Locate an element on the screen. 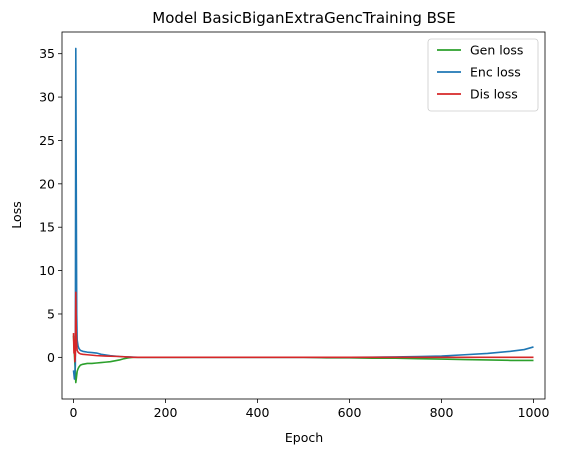  y-tick-label: 15 is located at coordinates (47, 227).